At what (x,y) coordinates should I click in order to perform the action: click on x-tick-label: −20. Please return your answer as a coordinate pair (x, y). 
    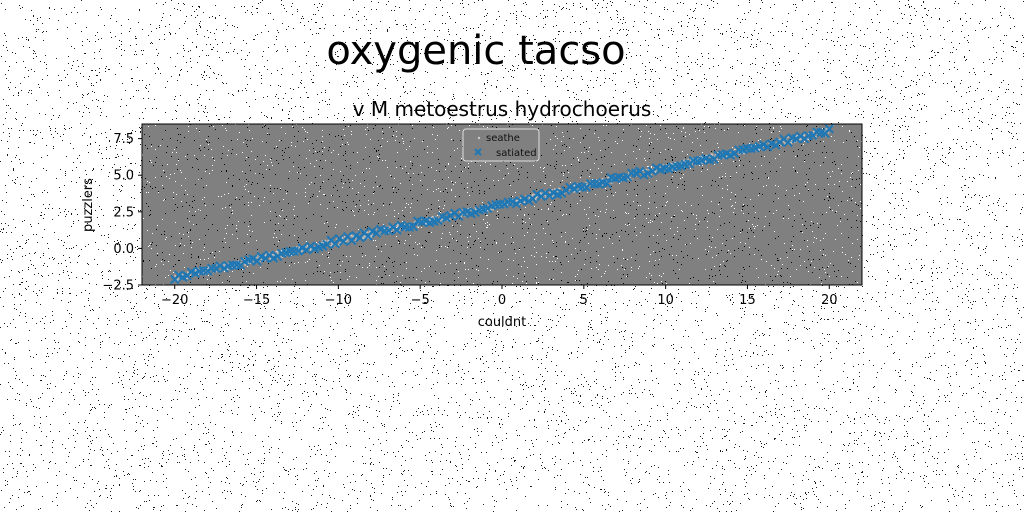
    Looking at the image, I should click on (174, 300).